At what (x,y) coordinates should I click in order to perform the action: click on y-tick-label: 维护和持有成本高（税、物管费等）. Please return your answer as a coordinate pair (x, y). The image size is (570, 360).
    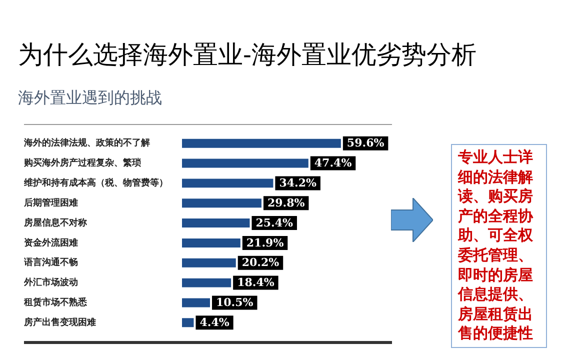
    Looking at the image, I should click on (95, 183).